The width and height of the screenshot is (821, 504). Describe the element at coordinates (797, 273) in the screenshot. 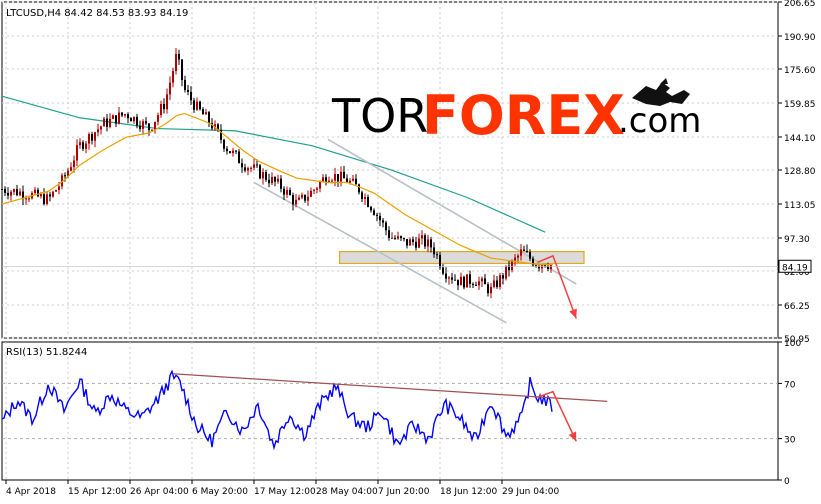

I see `y-tick-label: 82.00` at that location.